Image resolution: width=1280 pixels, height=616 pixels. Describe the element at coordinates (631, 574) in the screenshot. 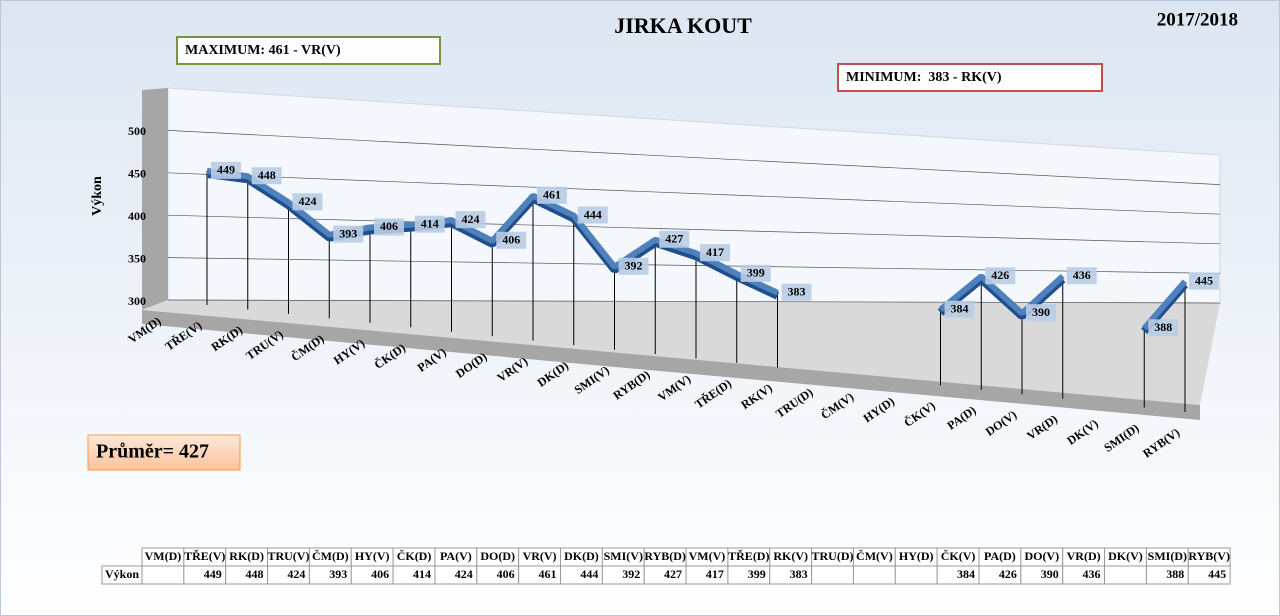

I see `table-value: 392` at that location.